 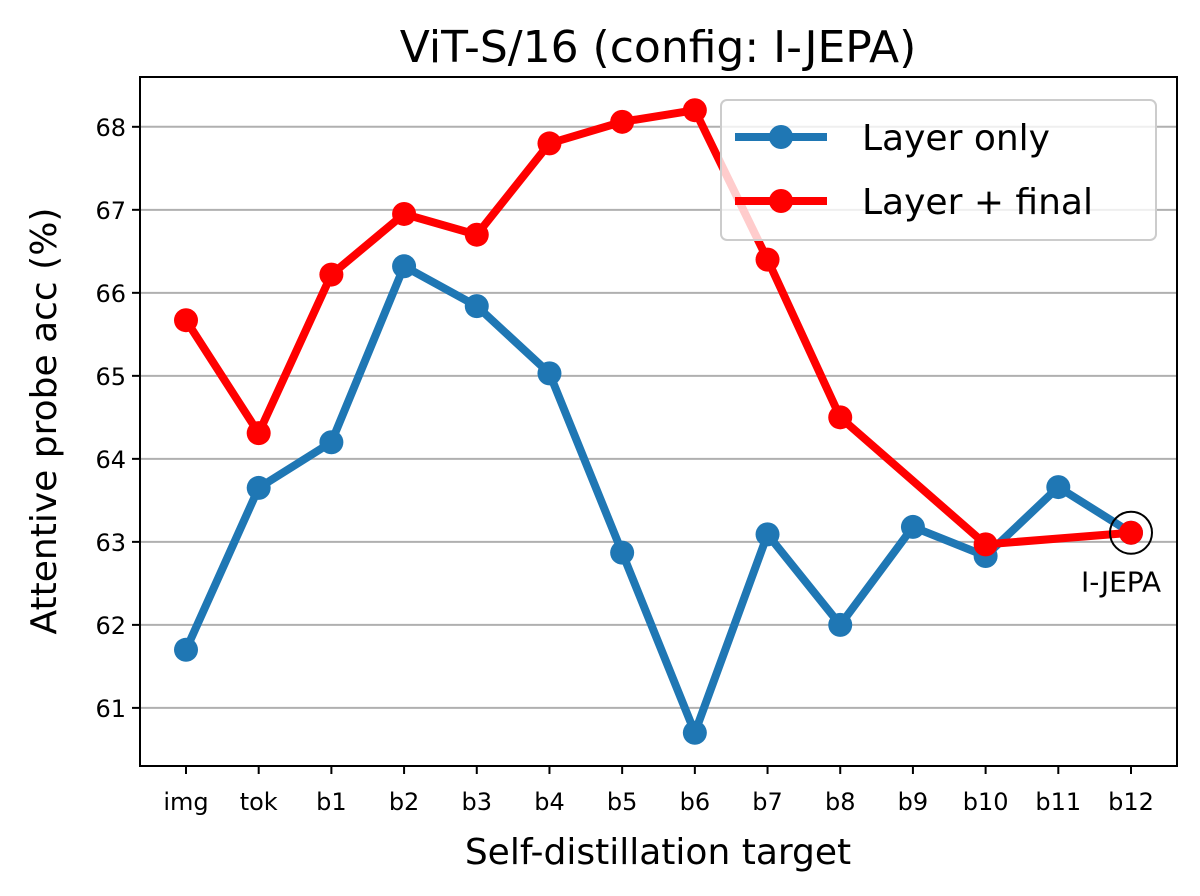 I want to click on y-tick-label: 65, so click(x=110, y=377).